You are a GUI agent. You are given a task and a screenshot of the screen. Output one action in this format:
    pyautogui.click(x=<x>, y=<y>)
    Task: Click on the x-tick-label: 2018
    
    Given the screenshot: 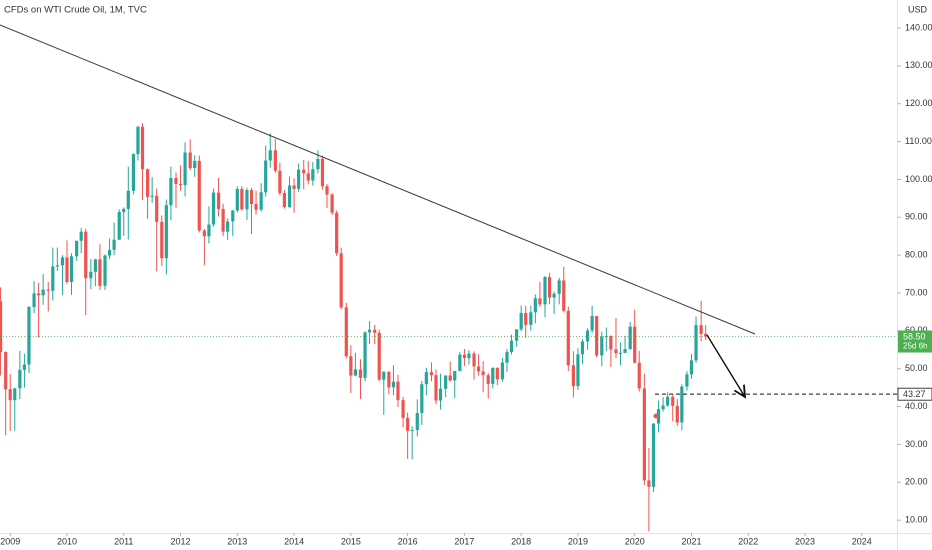 What is the action you would take?
    pyautogui.click(x=521, y=541)
    